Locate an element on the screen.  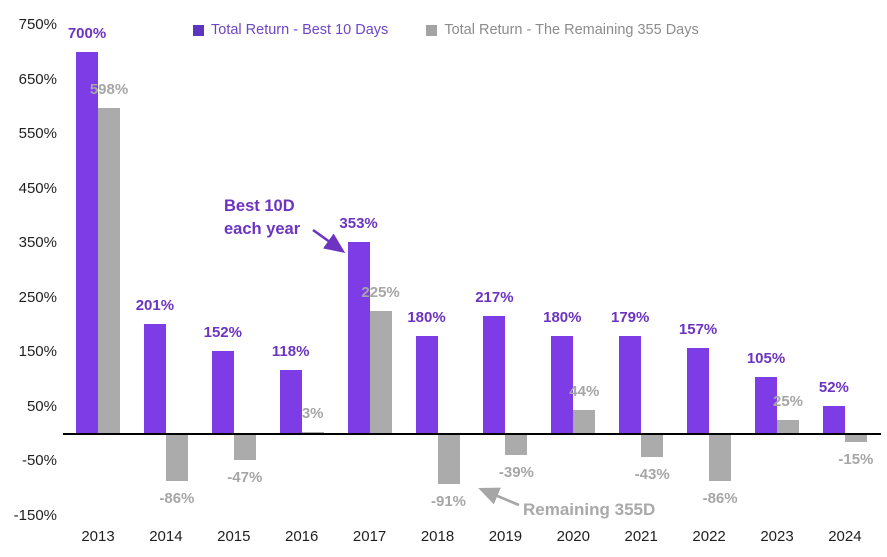
legend-item-remaining-355-days: Total Return - The Remaining 355 Days is located at coordinates (562, 30).